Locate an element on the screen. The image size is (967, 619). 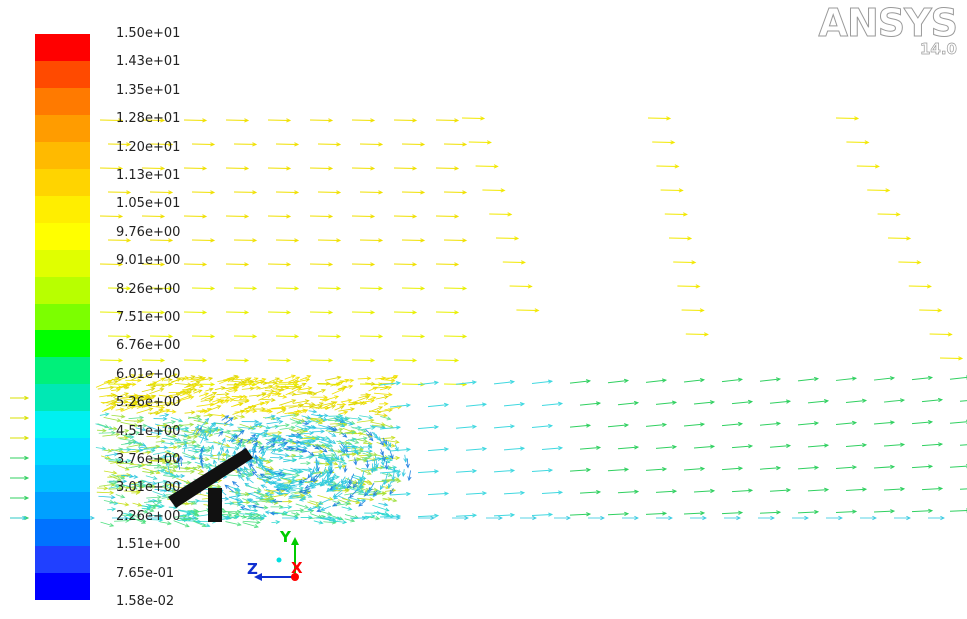
legend-label: 3.76e+00 is located at coordinates (148, 459).